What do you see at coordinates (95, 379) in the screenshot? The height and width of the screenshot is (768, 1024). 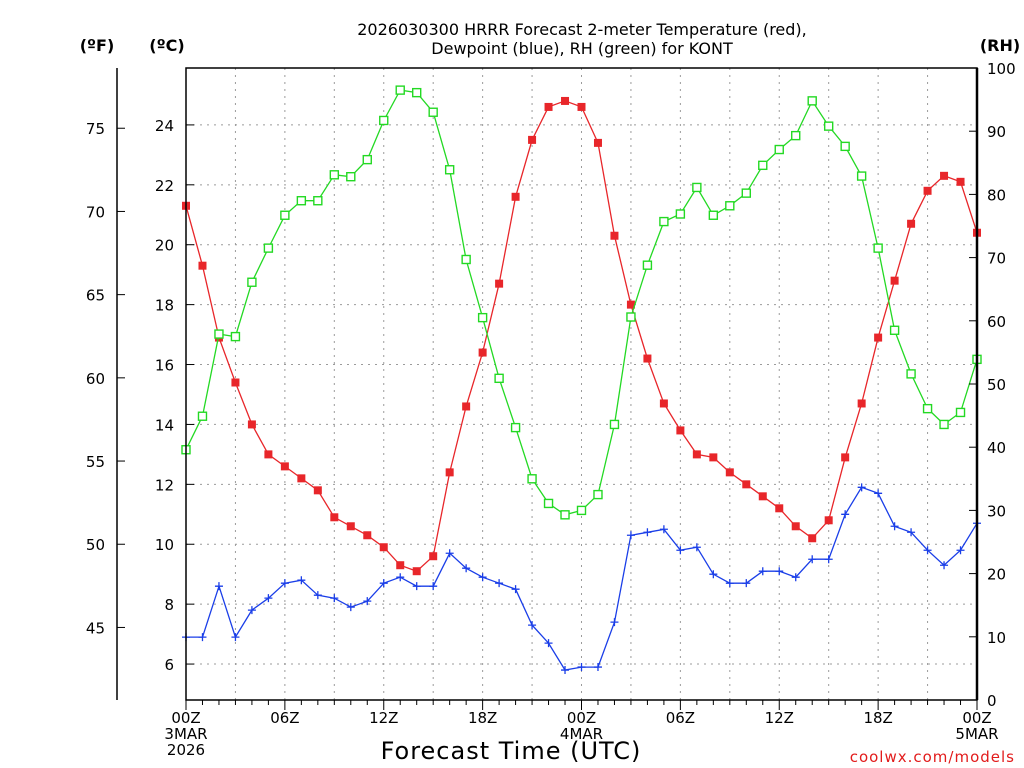 I see `fahrenheit-tick-label: 60` at bounding box center [95, 379].